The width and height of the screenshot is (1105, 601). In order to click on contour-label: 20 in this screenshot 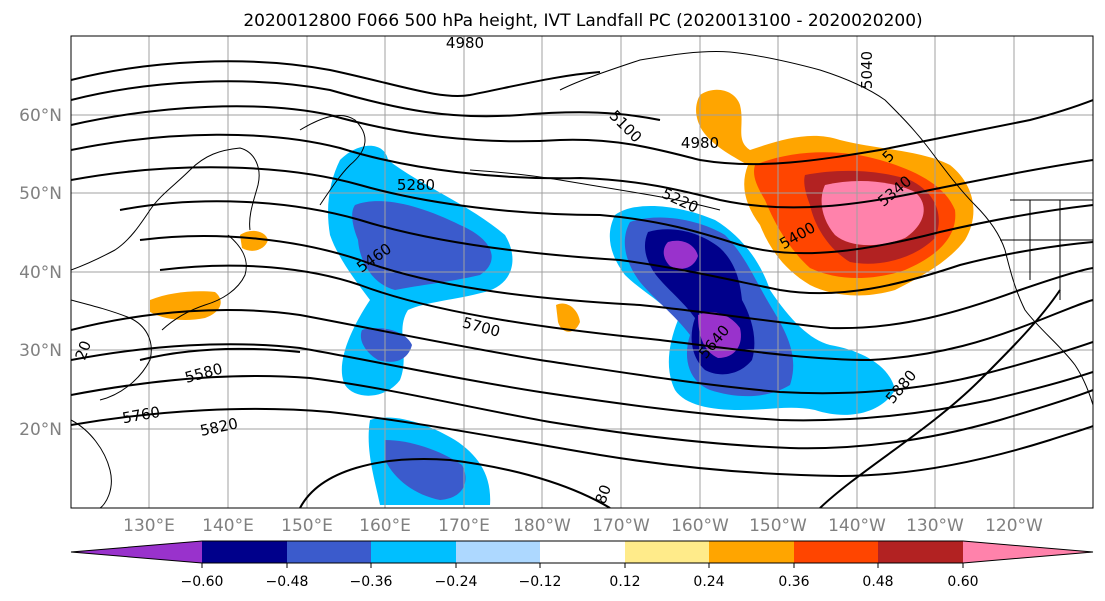, I will do `click(83, 350)`.